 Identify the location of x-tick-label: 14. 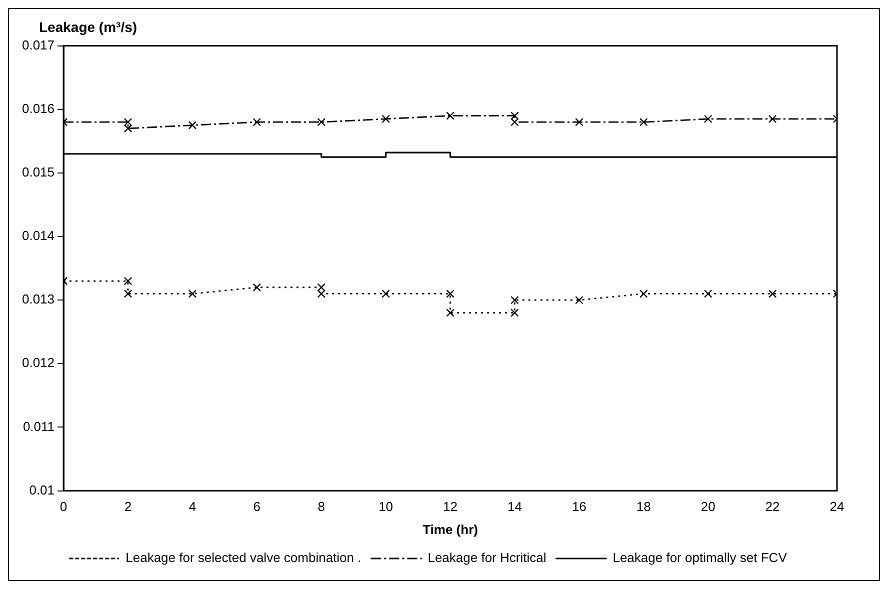
(514, 506).